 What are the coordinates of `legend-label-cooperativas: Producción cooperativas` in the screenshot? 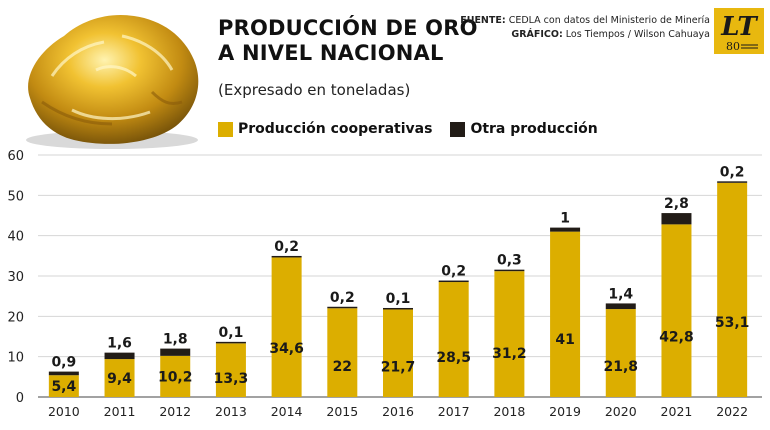 It's located at (335, 129).